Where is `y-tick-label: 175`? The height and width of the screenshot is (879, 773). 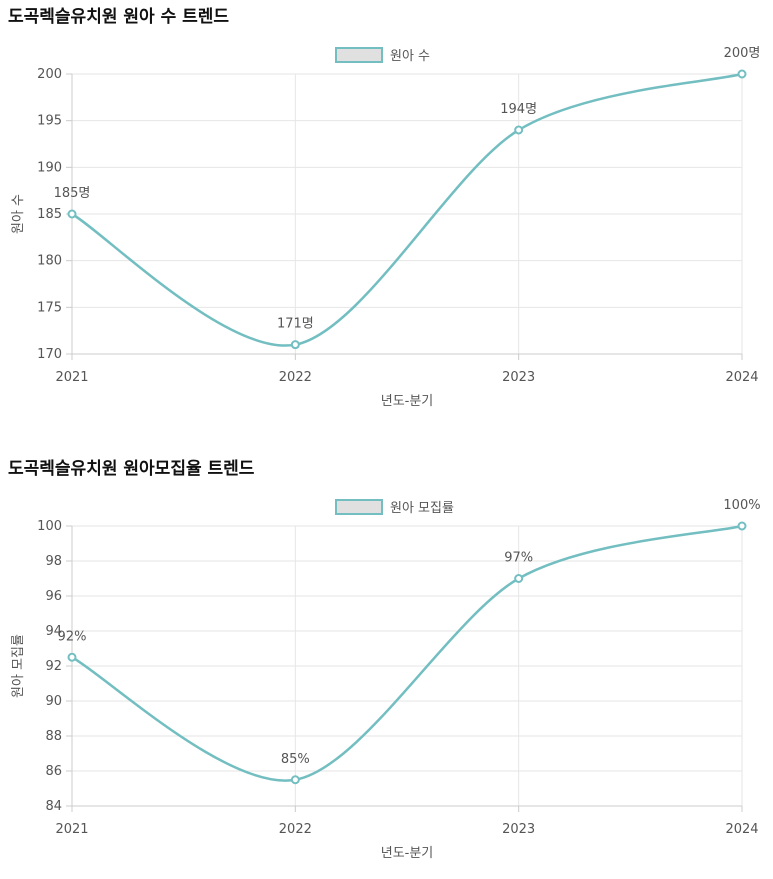
y-tick-label: 175 is located at coordinates (49, 307).